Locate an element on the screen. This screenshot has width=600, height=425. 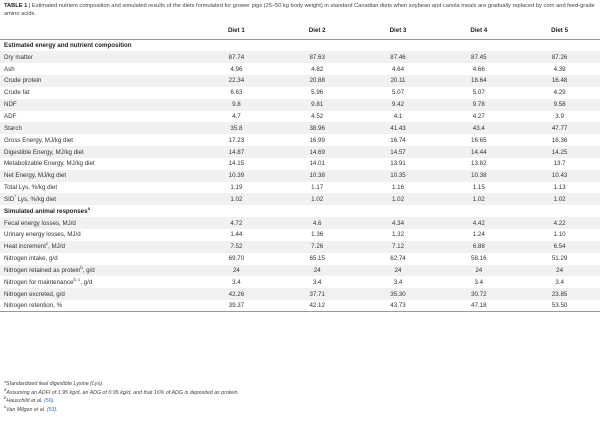
reference-link: (56) is located at coordinates (49, 401).